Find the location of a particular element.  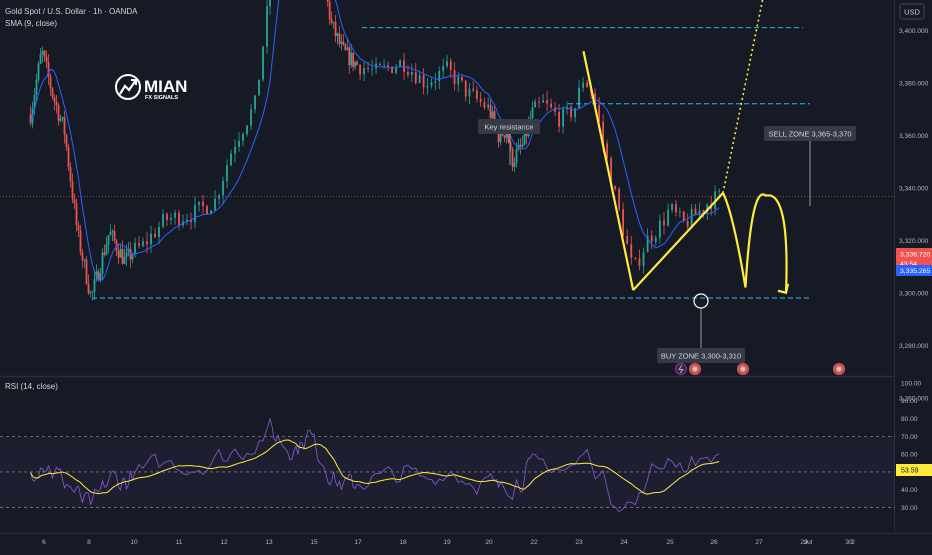

time-tick-label: 17 is located at coordinates (358, 542).